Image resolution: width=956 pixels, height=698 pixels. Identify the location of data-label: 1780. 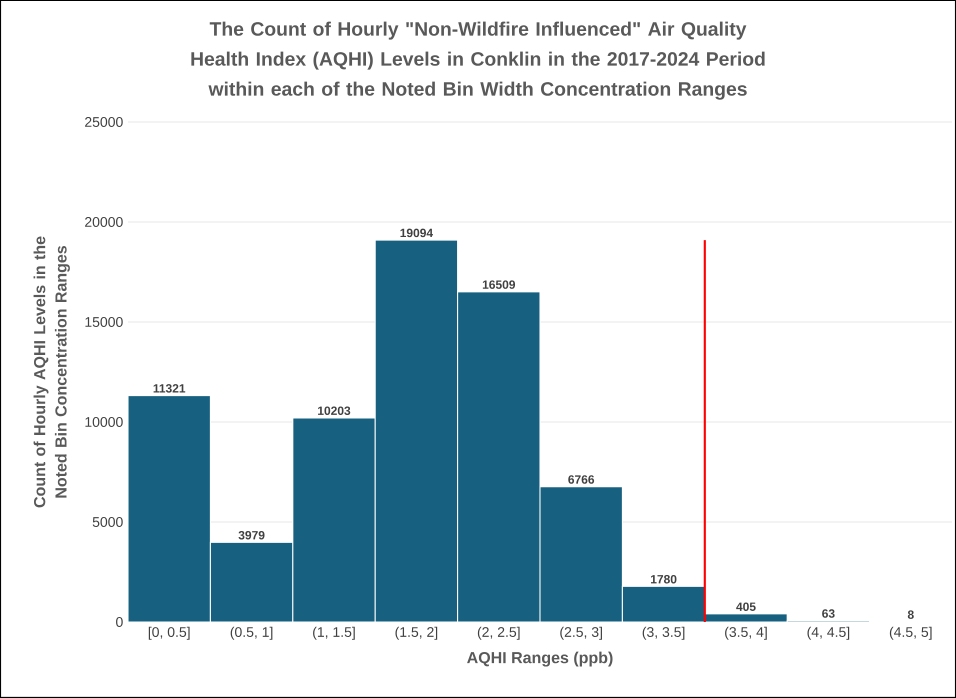
(663, 579).